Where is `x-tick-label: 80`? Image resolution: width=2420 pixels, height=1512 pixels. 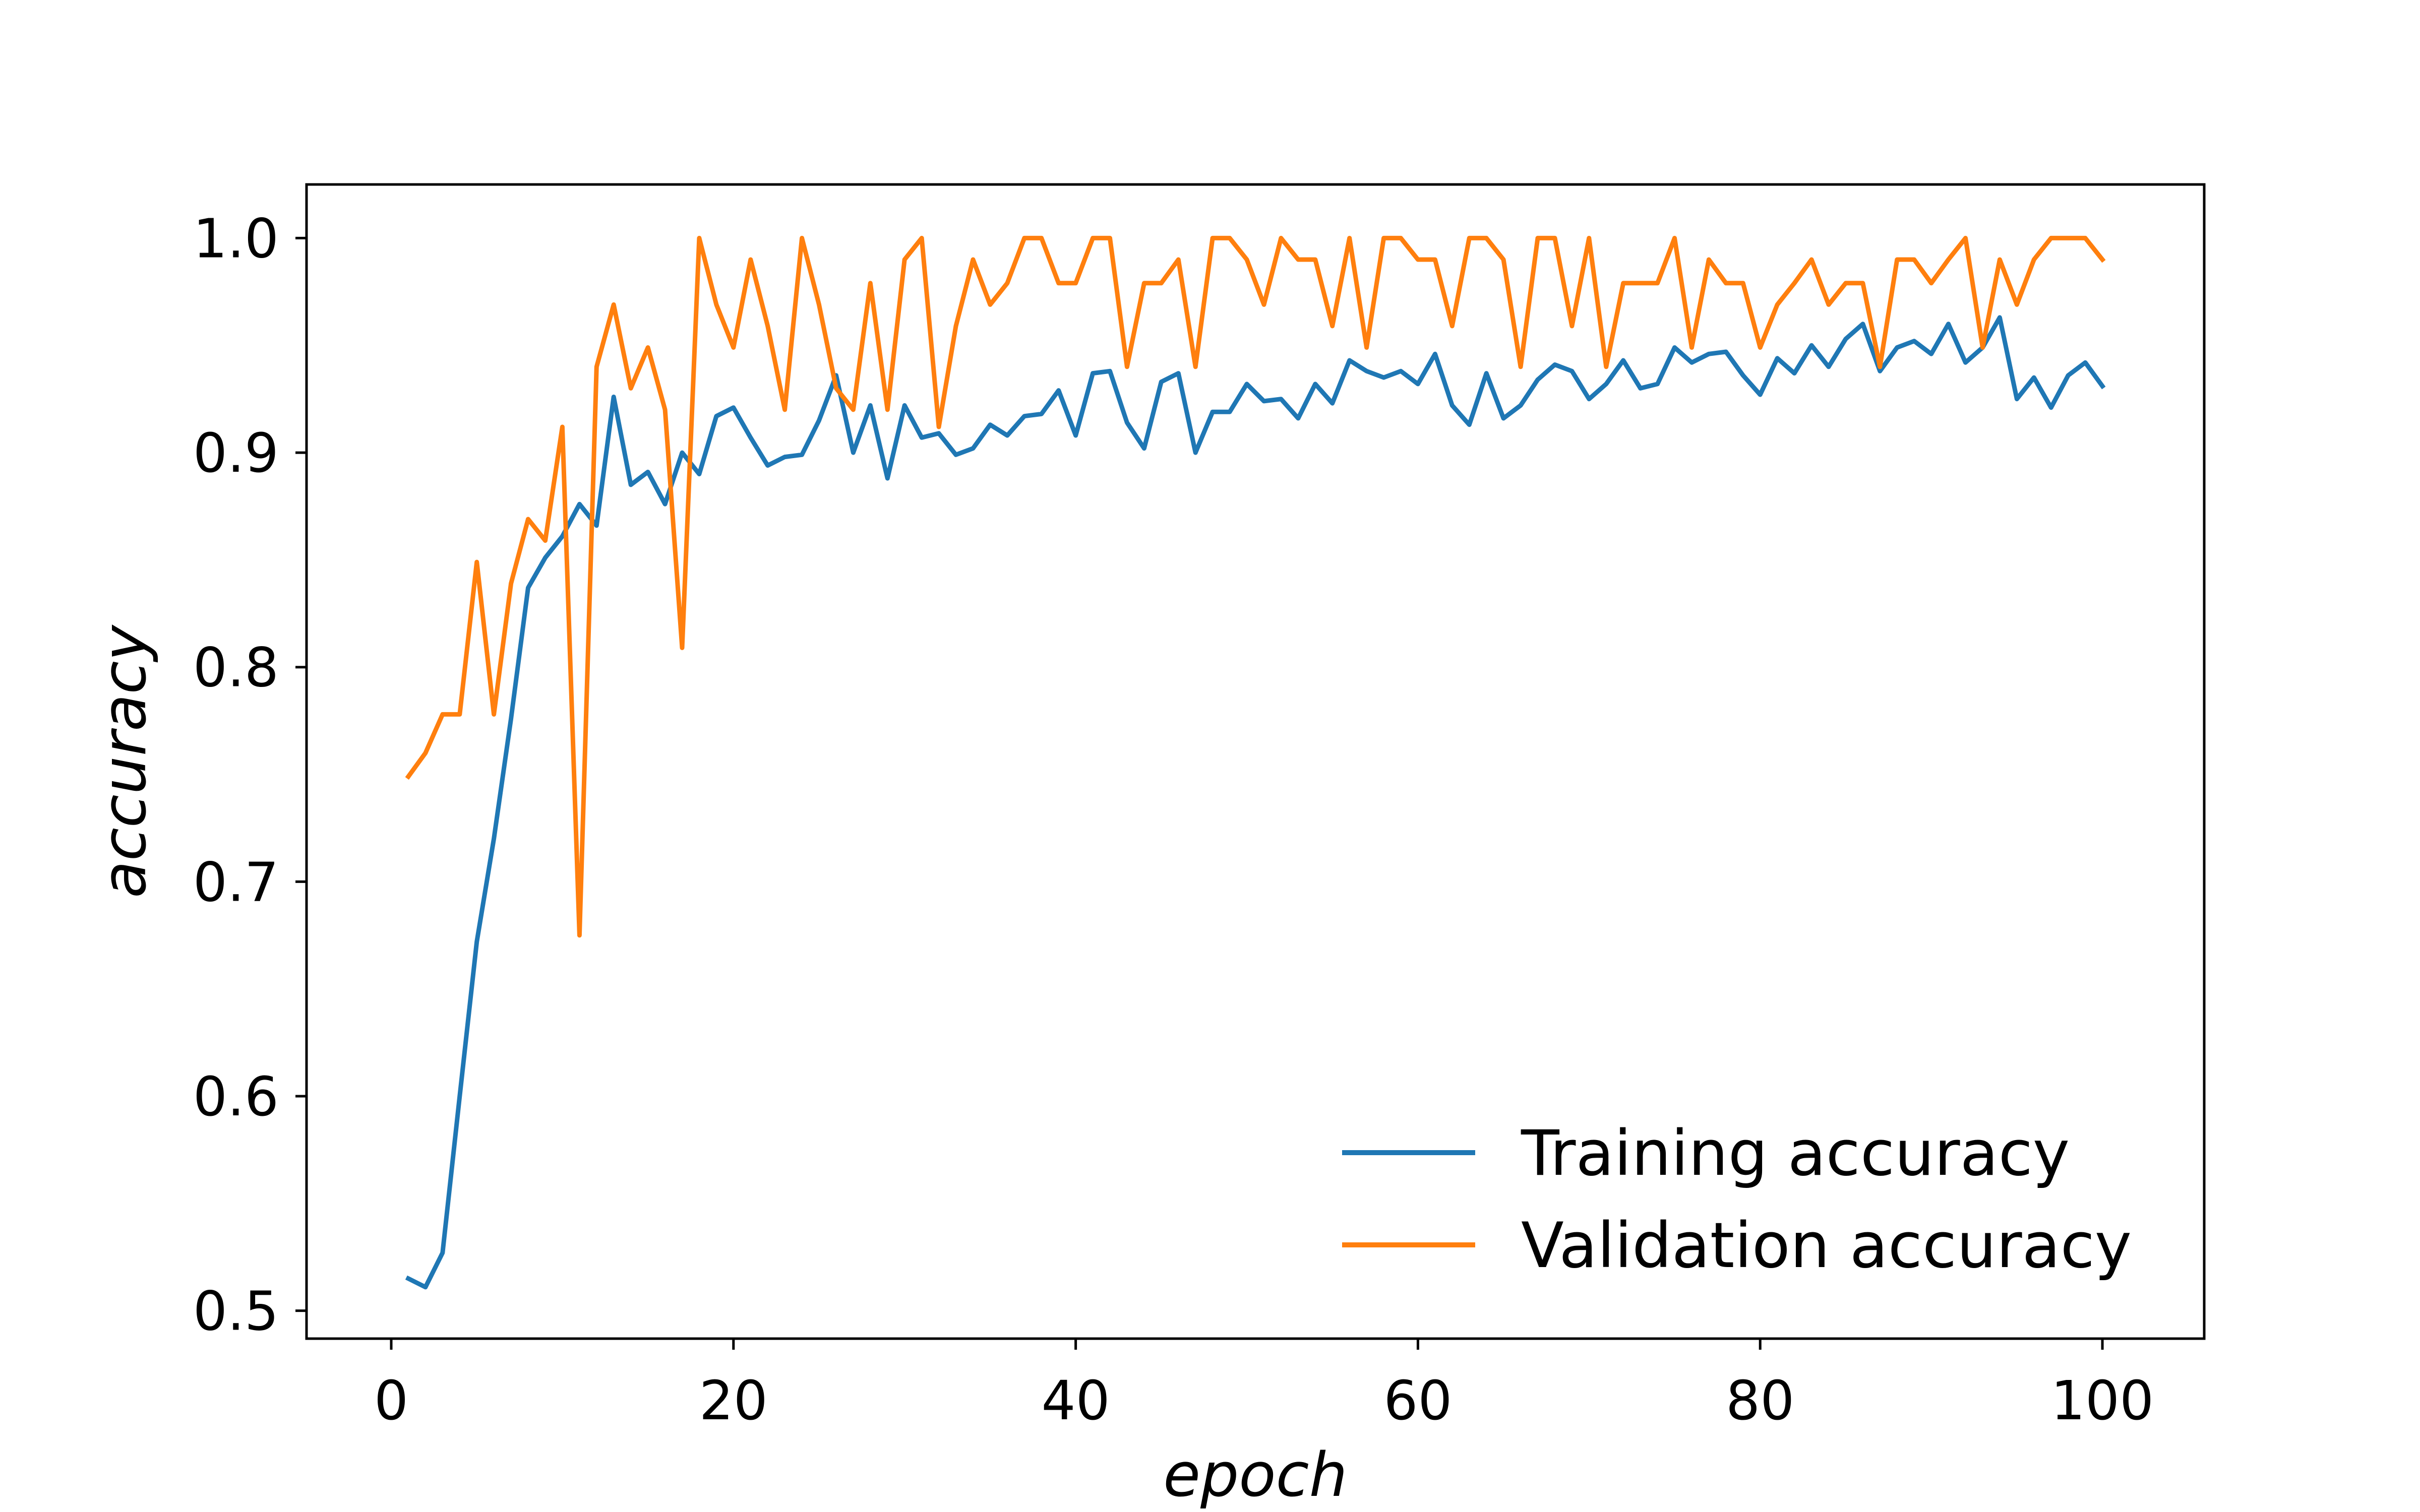 x-tick-label: 80 is located at coordinates (1760, 1401).